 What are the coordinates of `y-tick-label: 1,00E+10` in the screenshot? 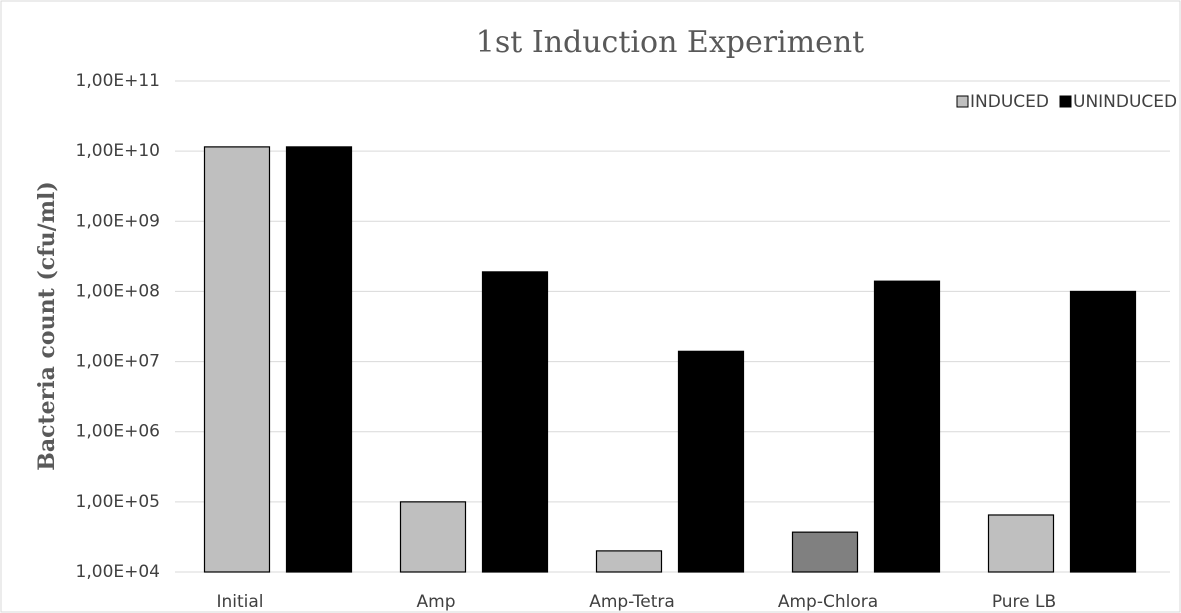 It's located at (118, 151).